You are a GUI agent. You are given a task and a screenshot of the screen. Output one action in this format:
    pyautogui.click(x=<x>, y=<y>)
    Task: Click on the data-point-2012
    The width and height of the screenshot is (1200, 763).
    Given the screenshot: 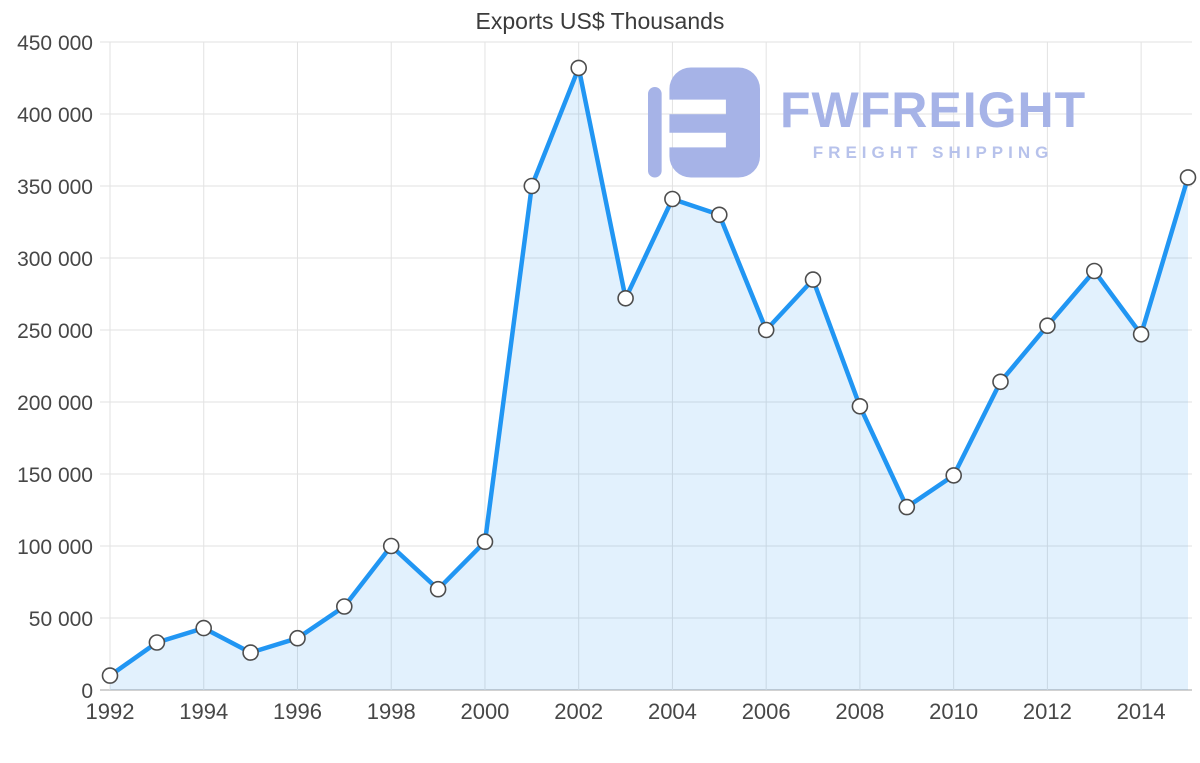 What is the action you would take?
    pyautogui.click(x=1047, y=326)
    